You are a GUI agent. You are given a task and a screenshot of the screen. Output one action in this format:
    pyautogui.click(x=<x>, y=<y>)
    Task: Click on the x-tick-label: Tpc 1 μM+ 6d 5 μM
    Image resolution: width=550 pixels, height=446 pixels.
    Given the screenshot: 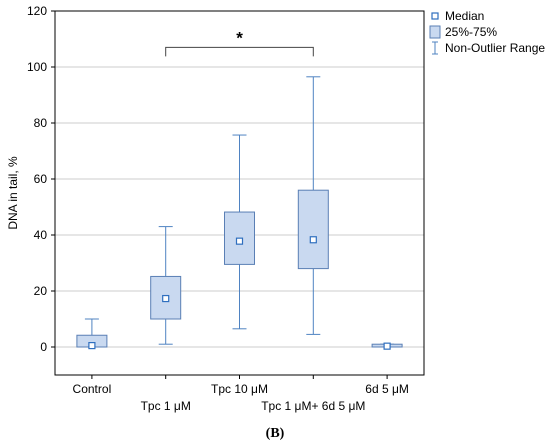 What is the action you would take?
    pyautogui.click(x=313, y=406)
    